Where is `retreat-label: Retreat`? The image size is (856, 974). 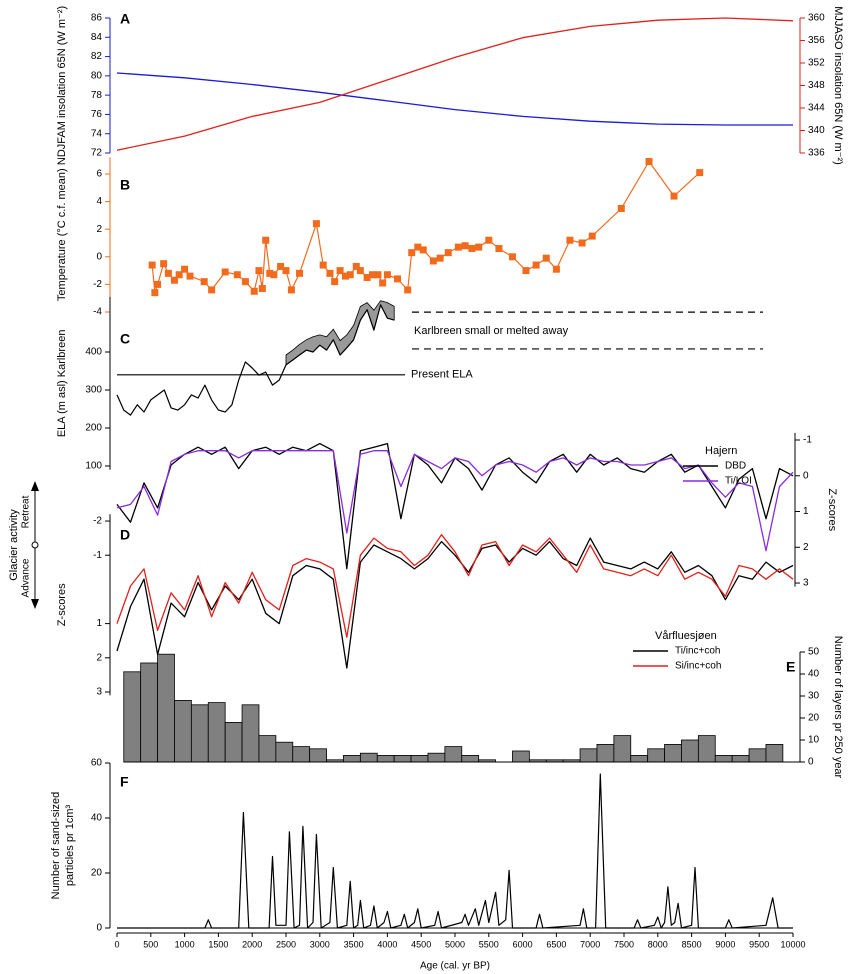
retreat-label: Retreat is located at coordinates (26, 511).